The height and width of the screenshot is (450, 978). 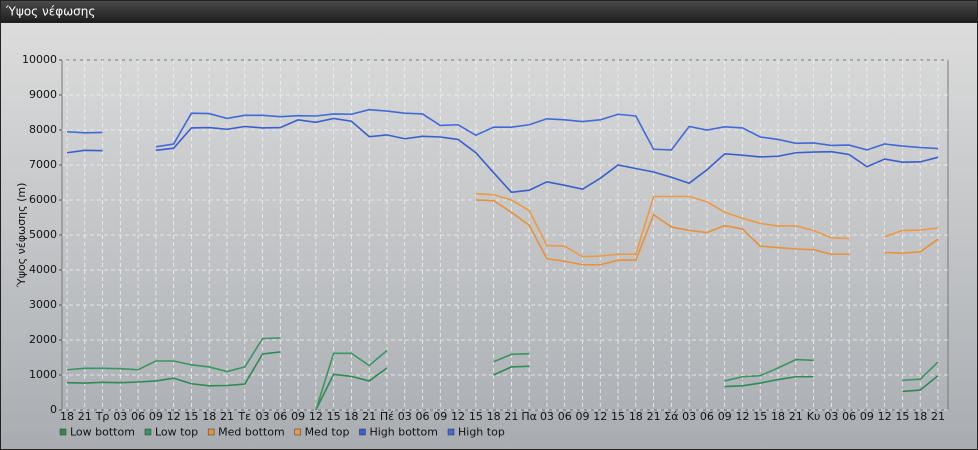 What do you see at coordinates (43, 304) in the screenshot?
I see `y-tick-label: 3000` at bounding box center [43, 304].